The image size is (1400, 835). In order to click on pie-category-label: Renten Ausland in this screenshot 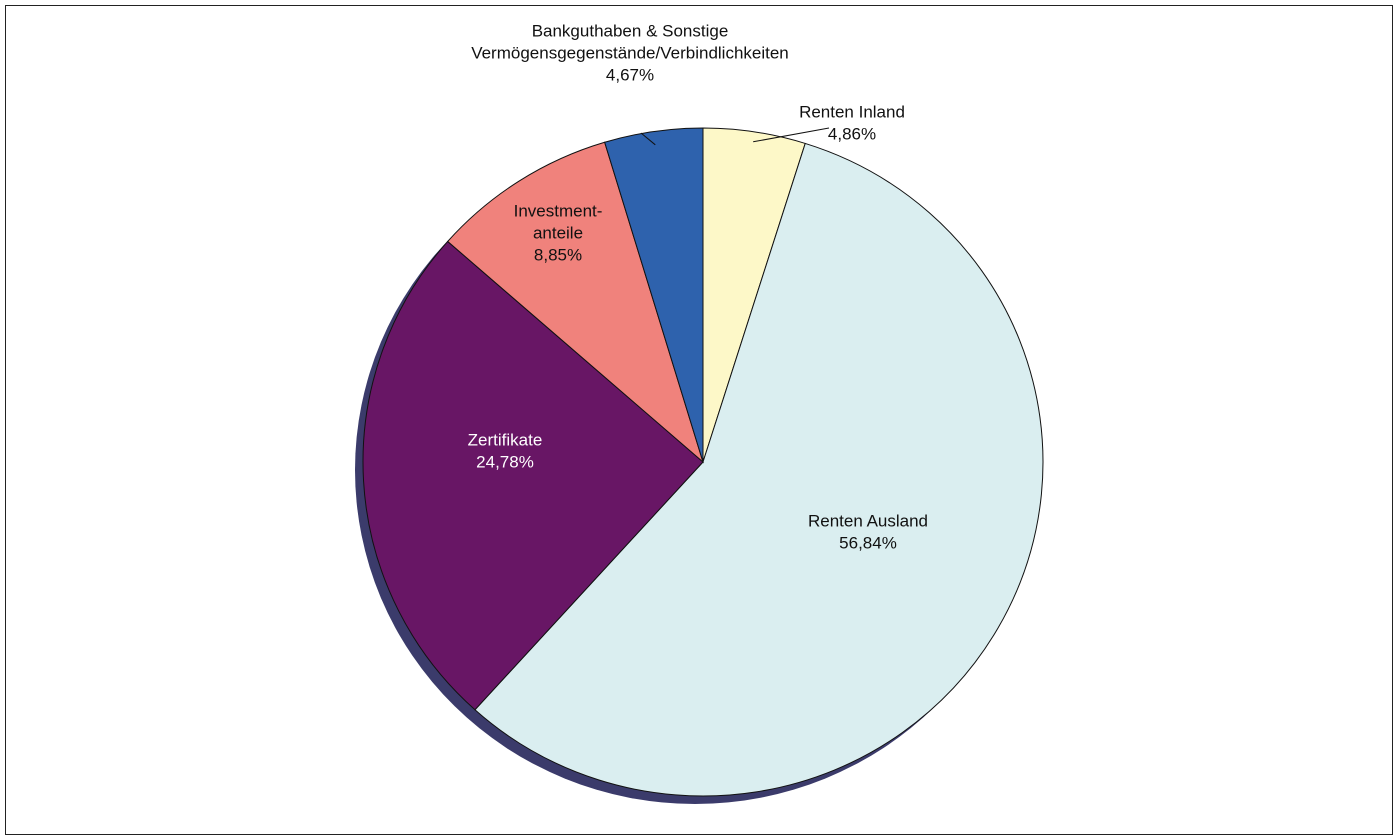, I will do `click(868, 520)`.